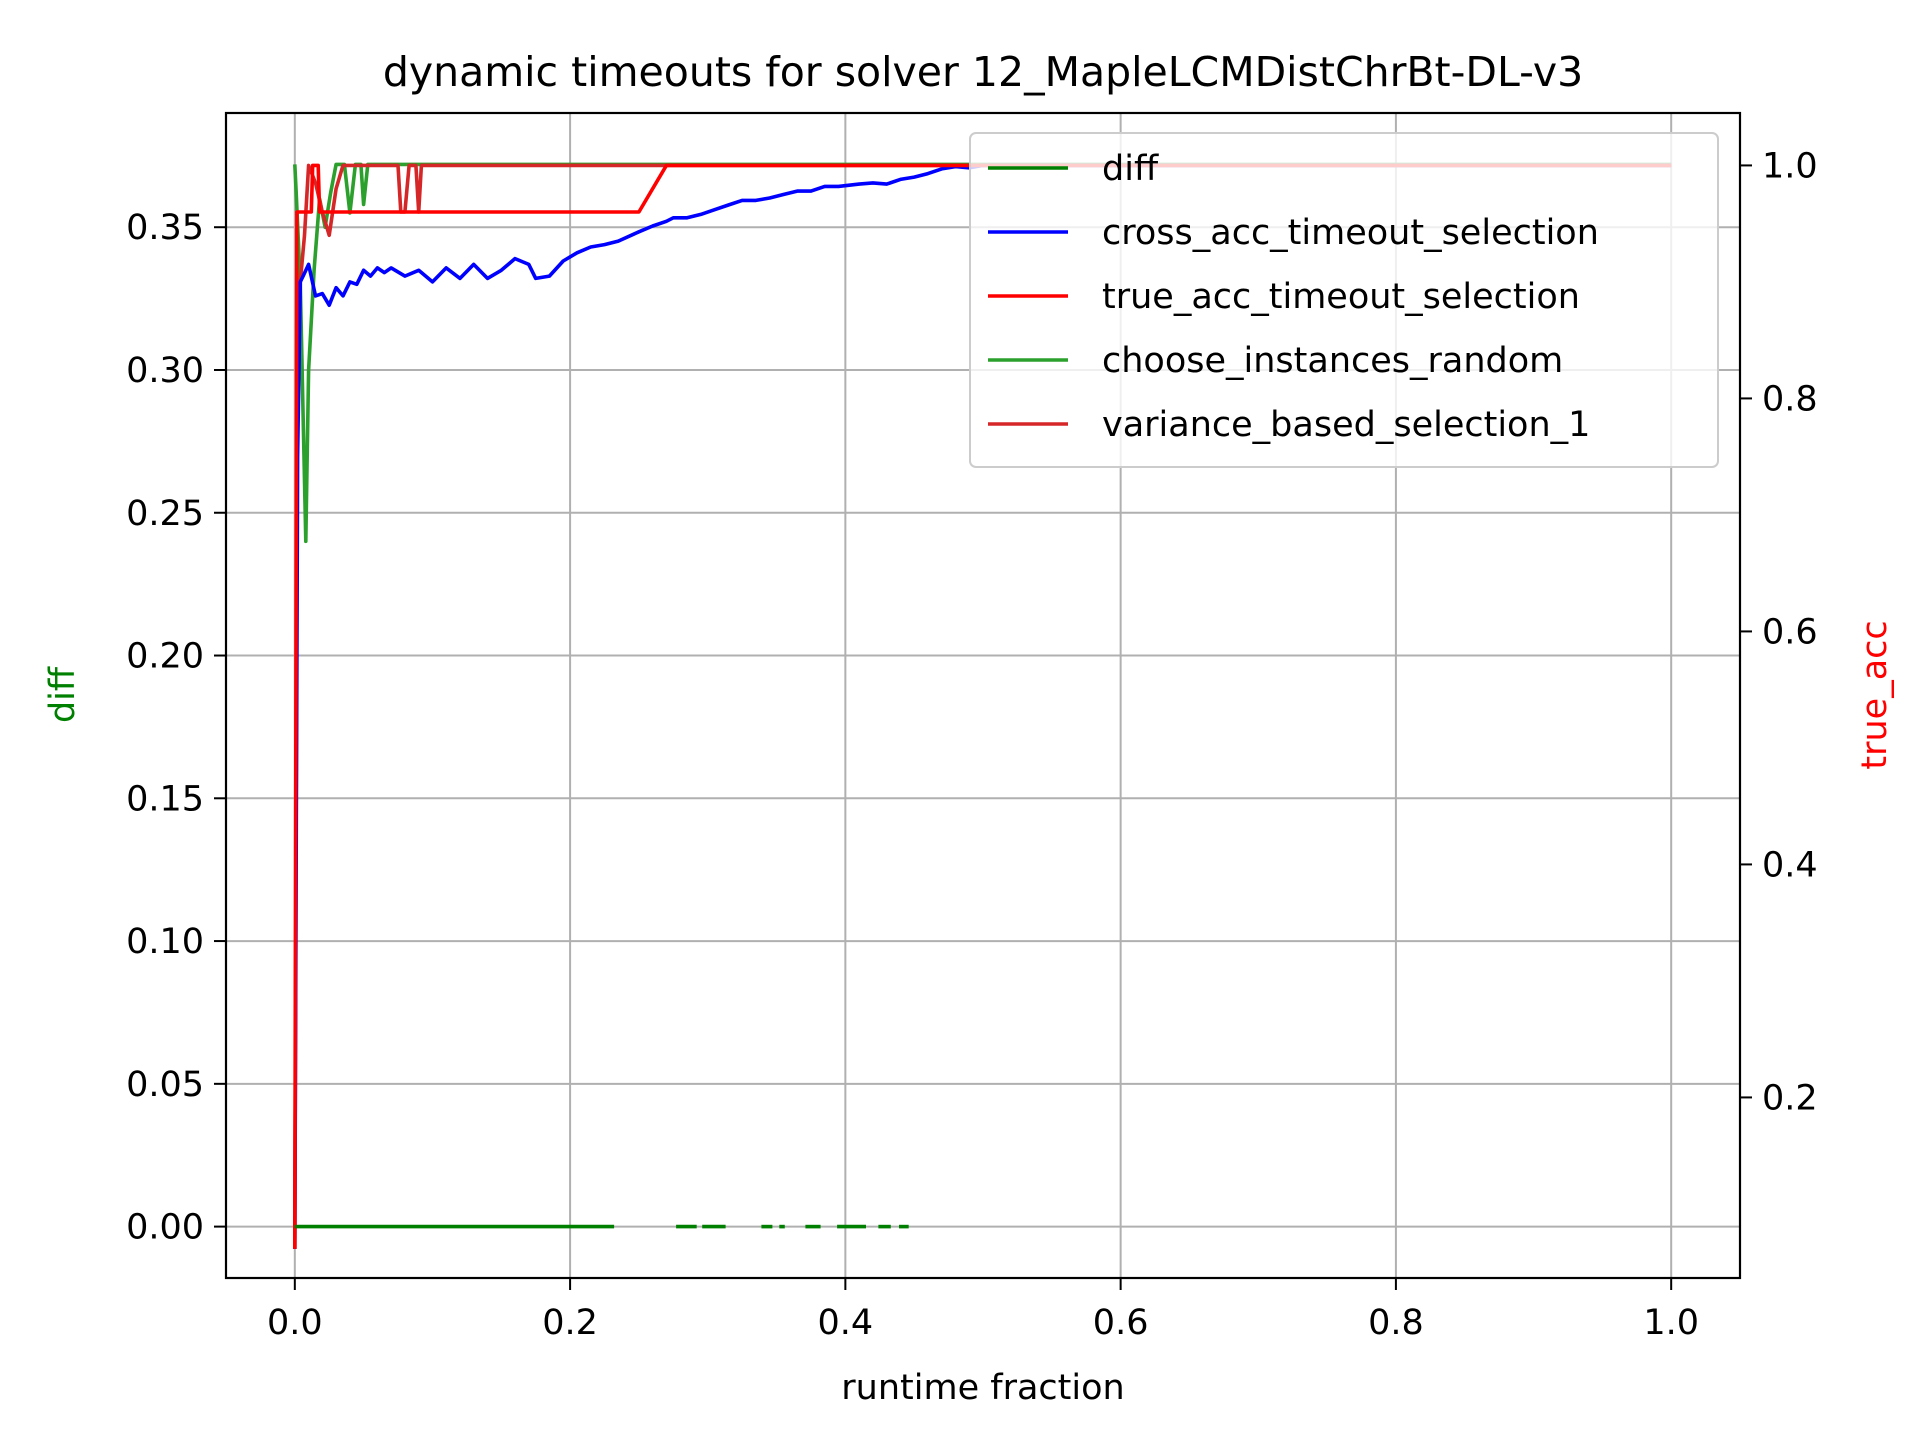 Image resolution: width=1920 pixels, height=1440 pixels. What do you see at coordinates (63, 694) in the screenshot?
I see `y-axis-left-label: diff` at bounding box center [63, 694].